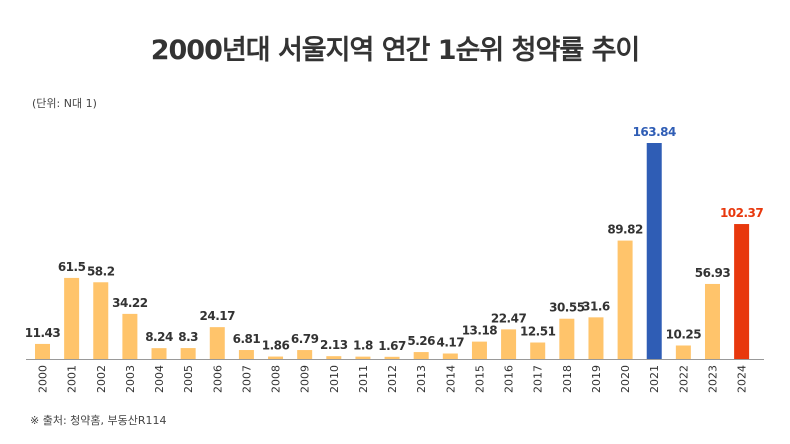 The image size is (790, 444). Describe the element at coordinates (509, 344) in the screenshot. I see `bar-2016` at that location.